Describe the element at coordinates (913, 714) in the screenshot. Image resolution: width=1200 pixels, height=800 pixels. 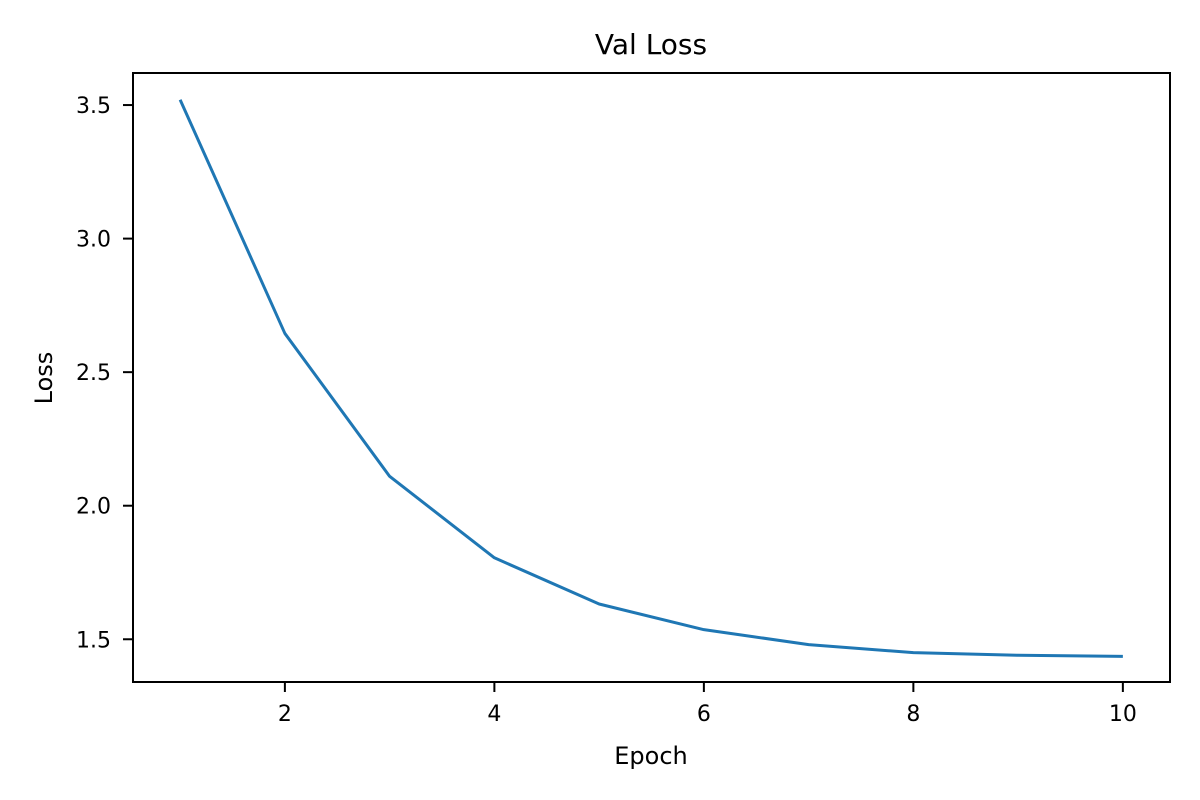
I see `x-tick-label-8: 8` at that location.